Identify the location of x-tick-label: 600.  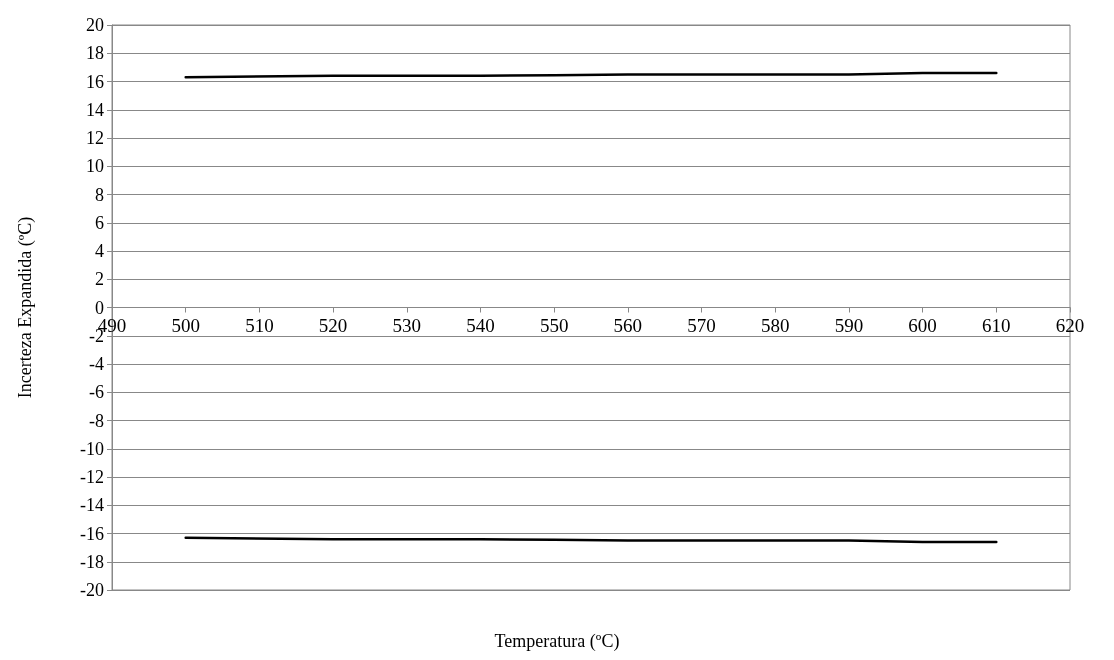
(922, 325).